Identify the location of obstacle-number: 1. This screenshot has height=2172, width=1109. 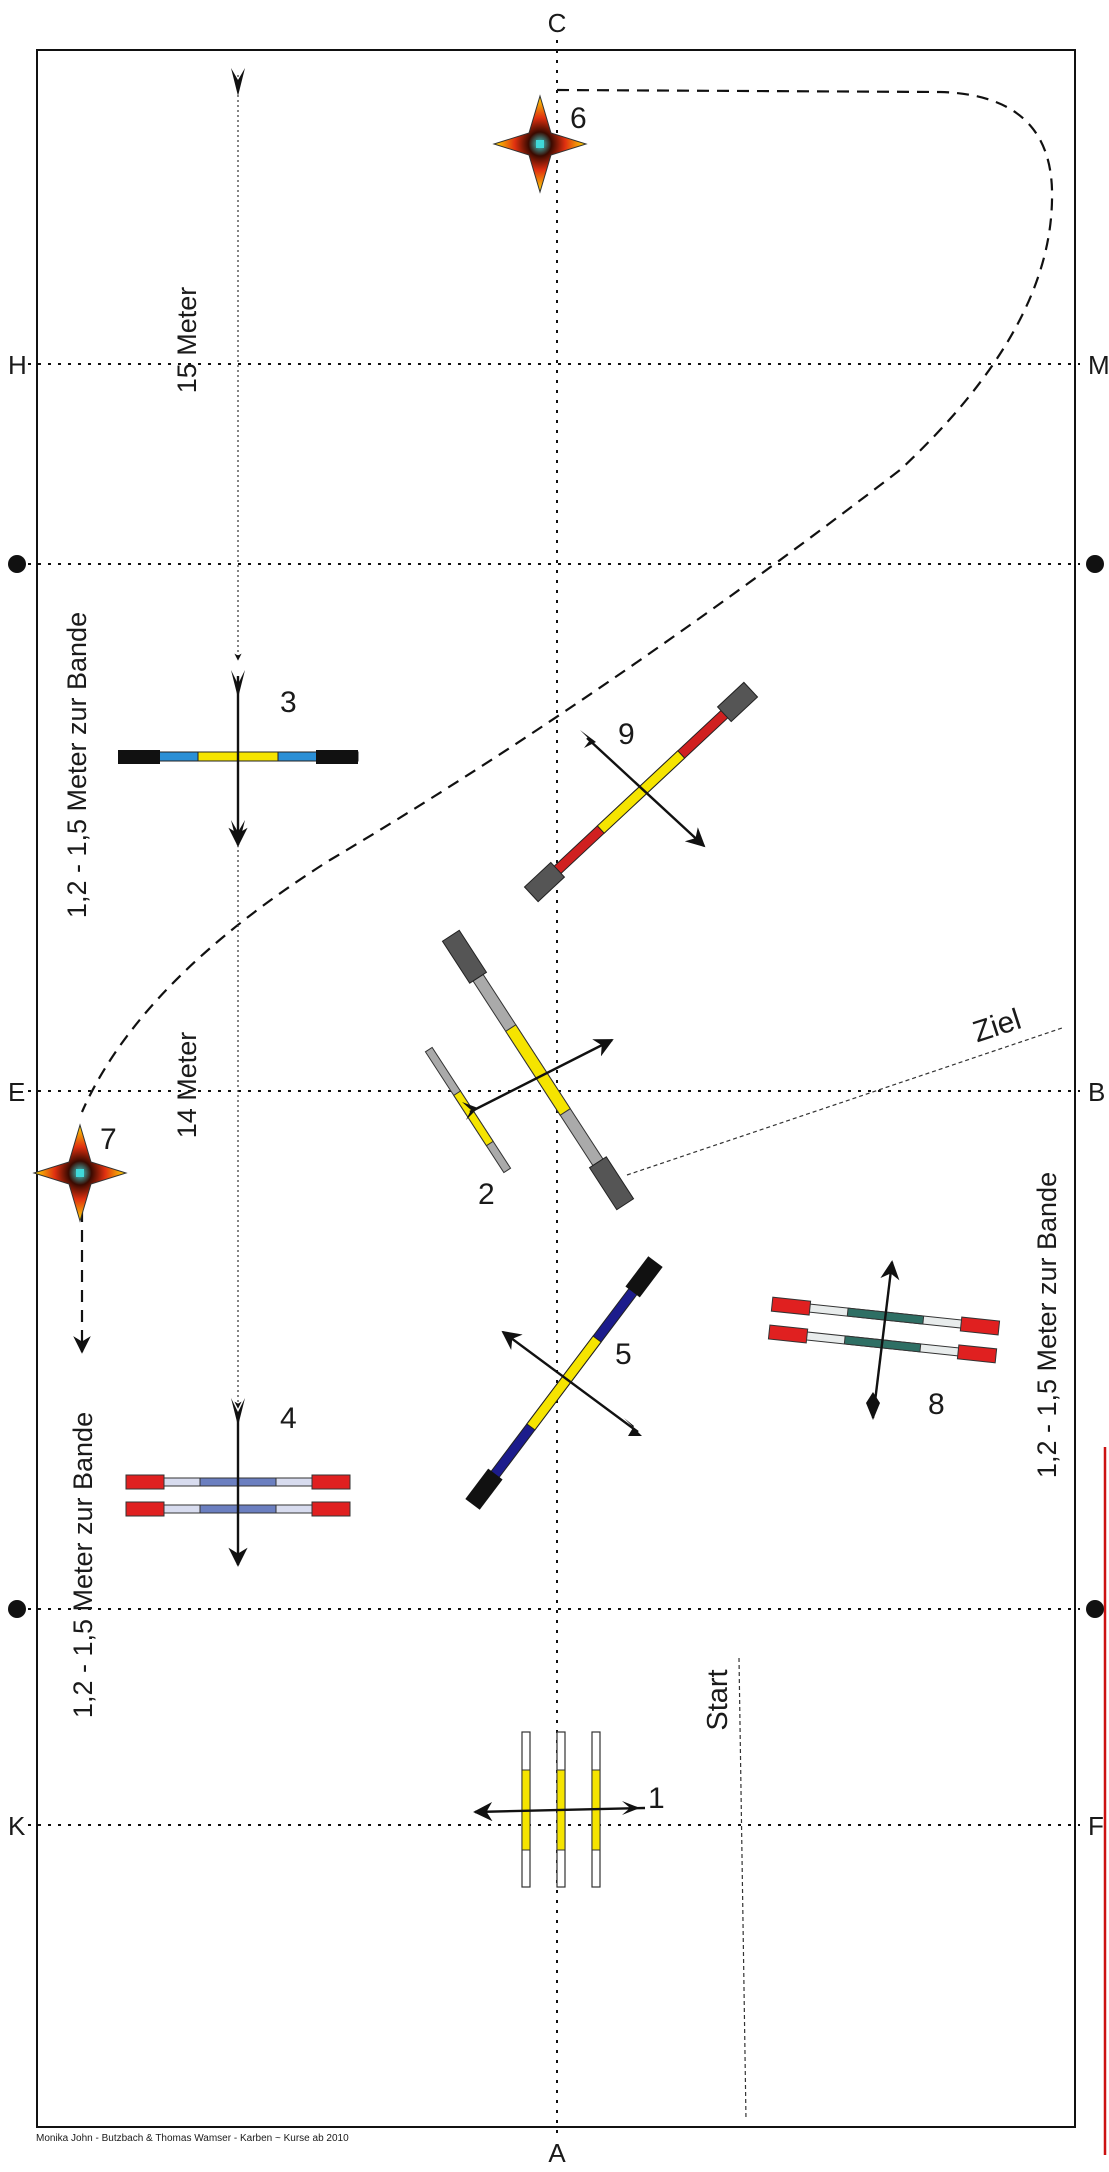
(656, 1798).